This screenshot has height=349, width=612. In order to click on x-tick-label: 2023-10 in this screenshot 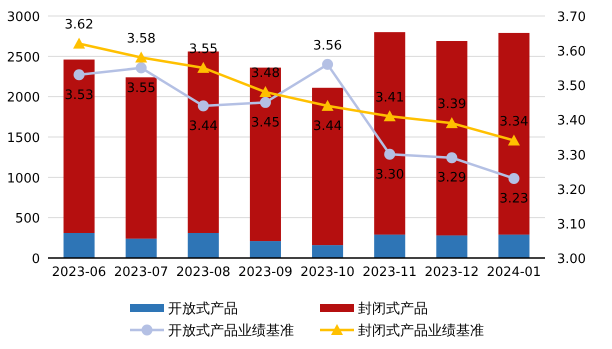, I will do `click(327, 272)`.